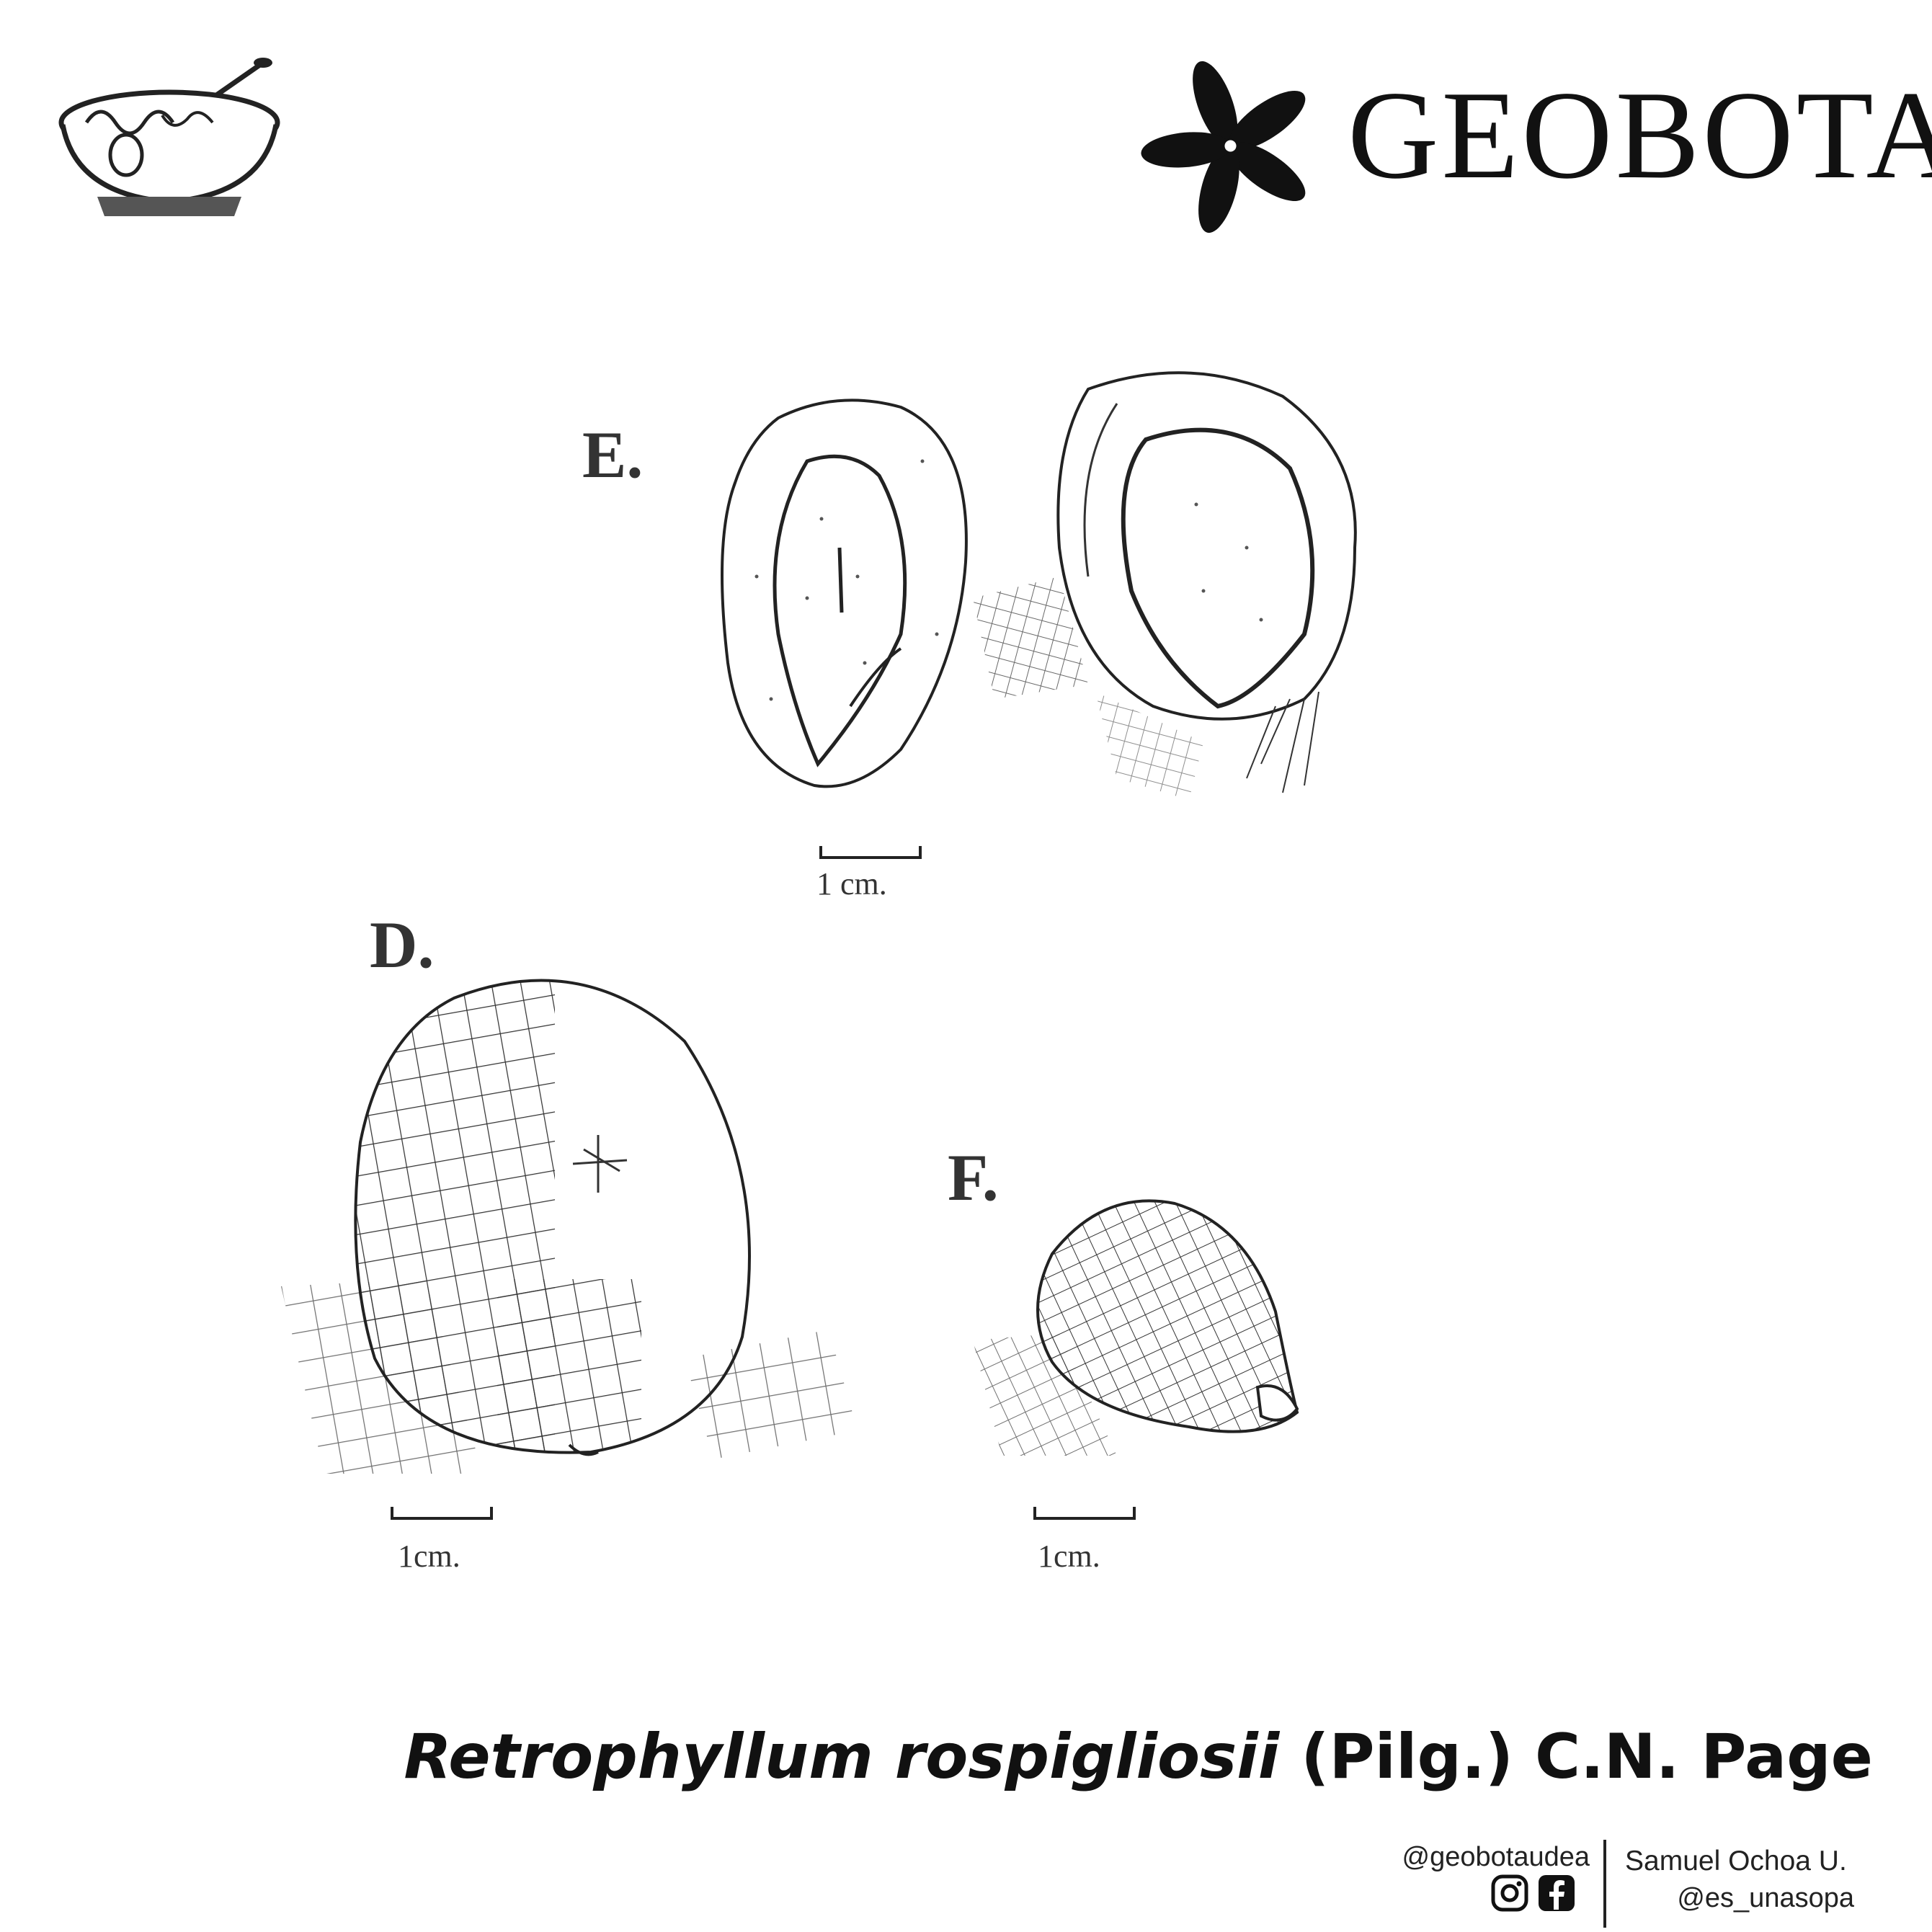 The image size is (1932, 1932). Describe the element at coordinates (1039, 585) in the screenshot. I see `seed-cross-section-illustration` at that location.